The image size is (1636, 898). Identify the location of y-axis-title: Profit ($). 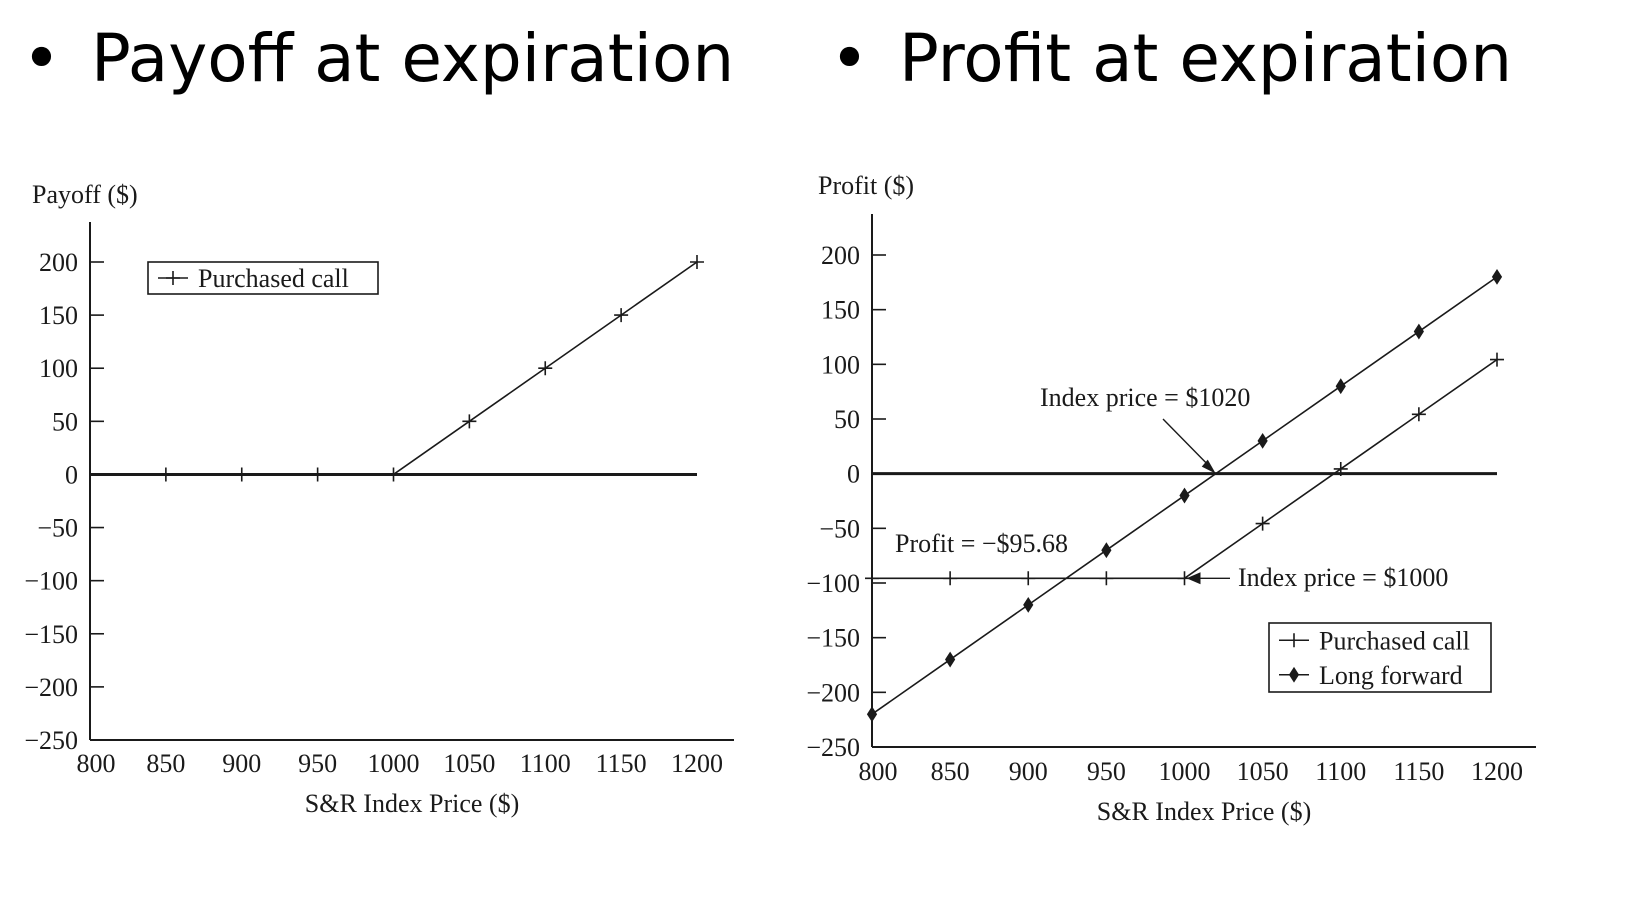
(866, 185).